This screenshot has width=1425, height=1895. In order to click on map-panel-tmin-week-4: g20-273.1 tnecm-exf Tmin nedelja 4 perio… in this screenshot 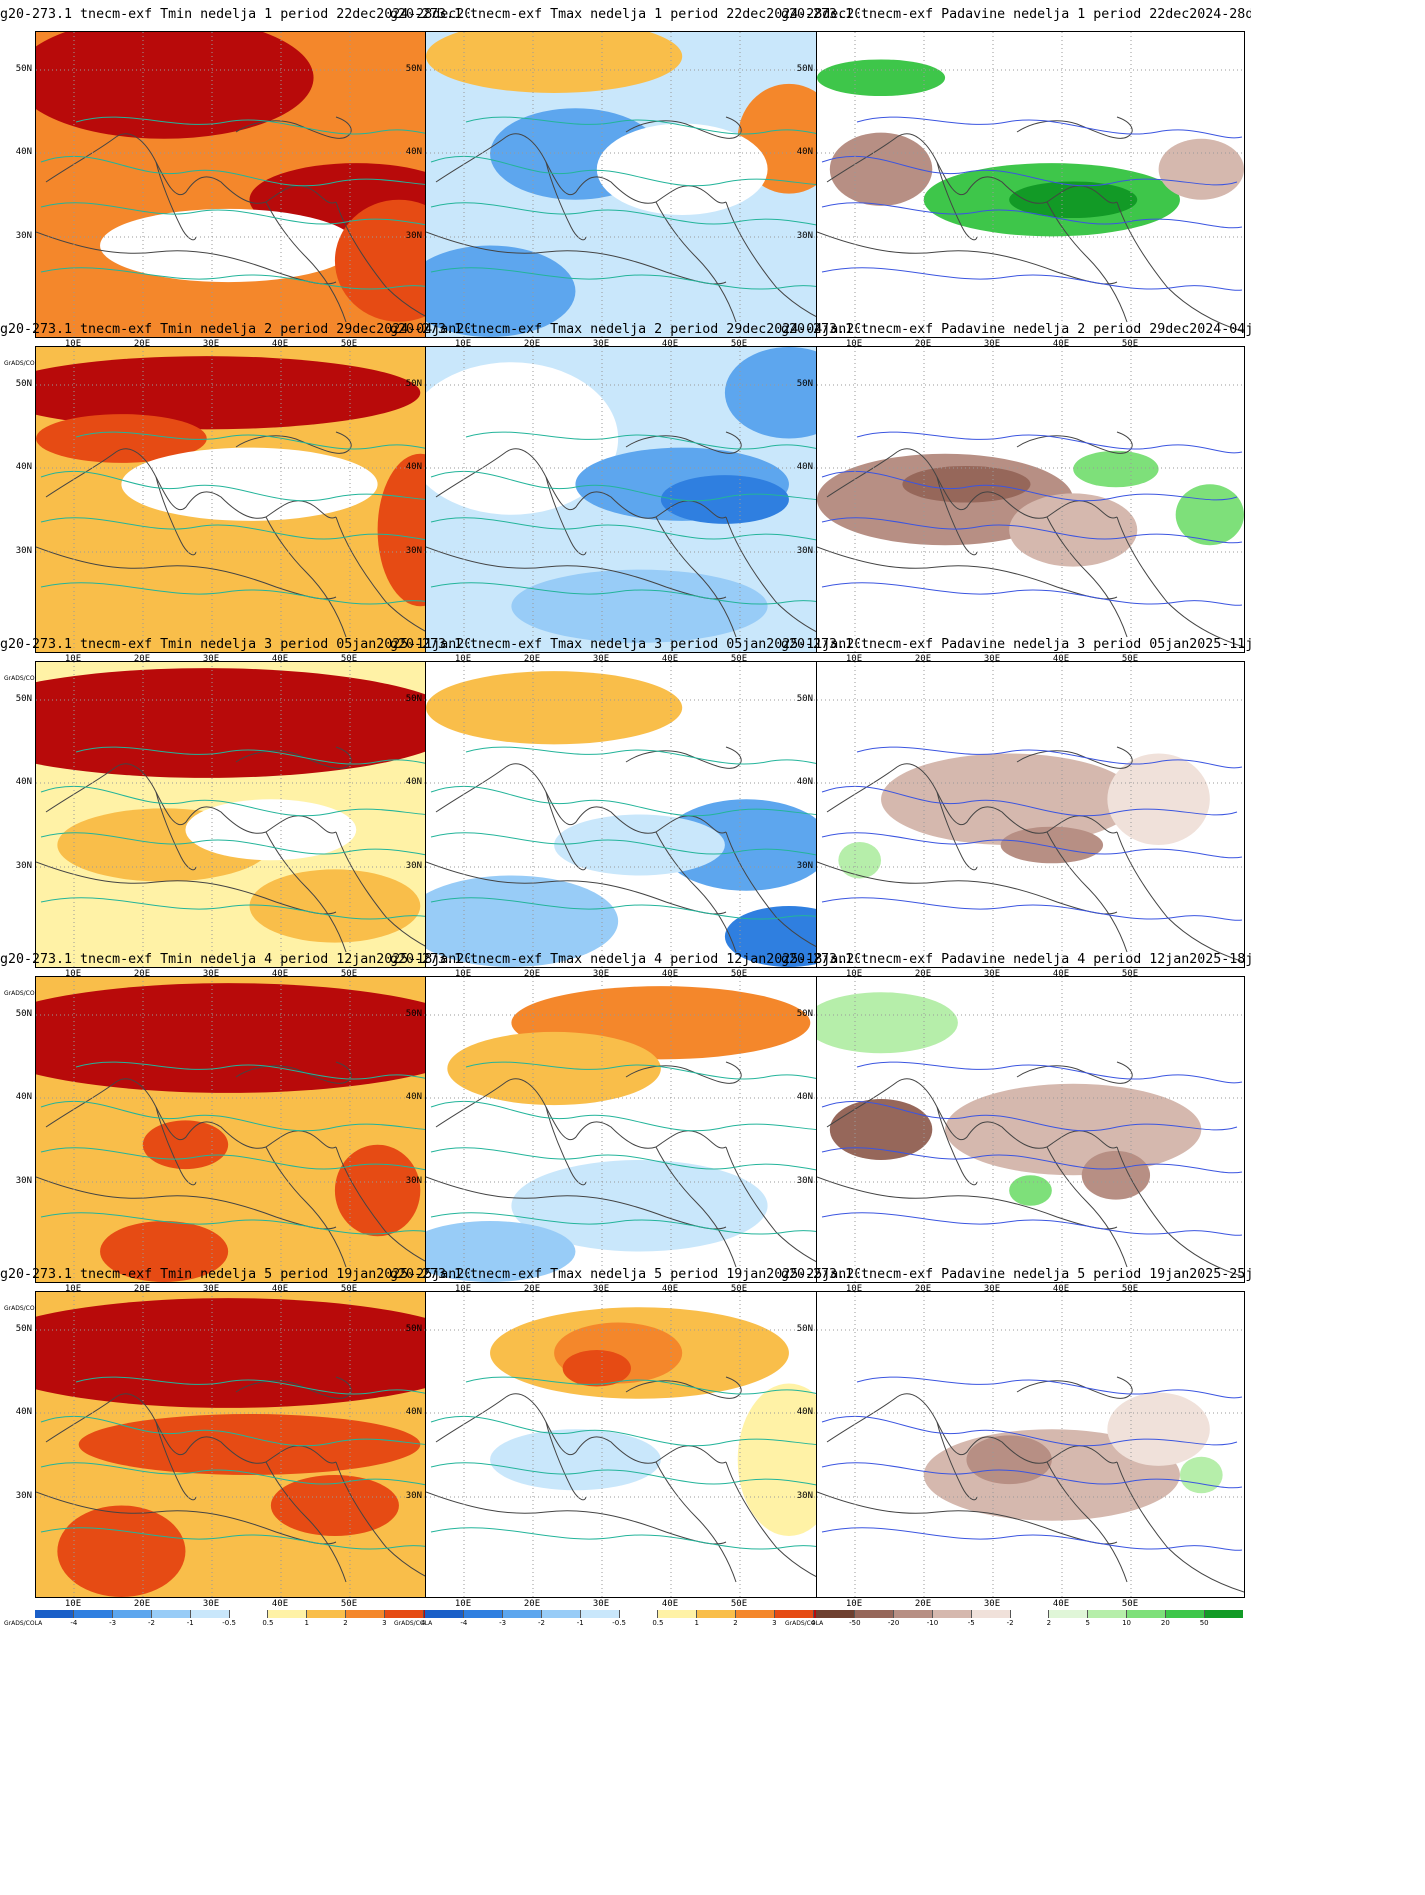, I will do `click(235, 1134)`.